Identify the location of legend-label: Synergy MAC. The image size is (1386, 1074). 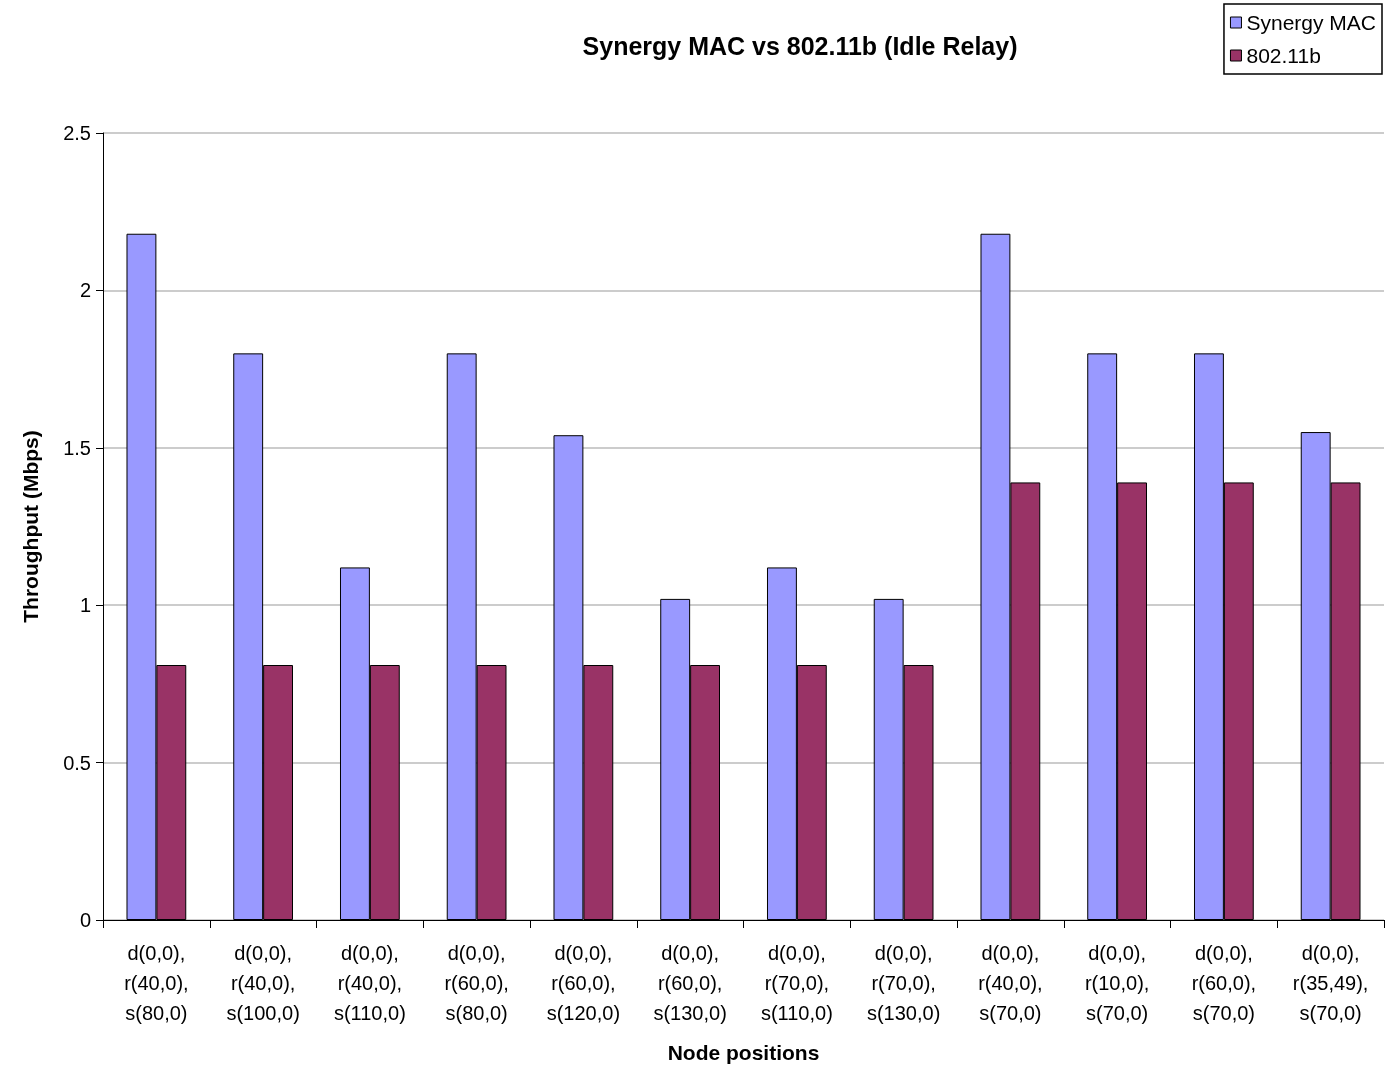
(1311, 22).